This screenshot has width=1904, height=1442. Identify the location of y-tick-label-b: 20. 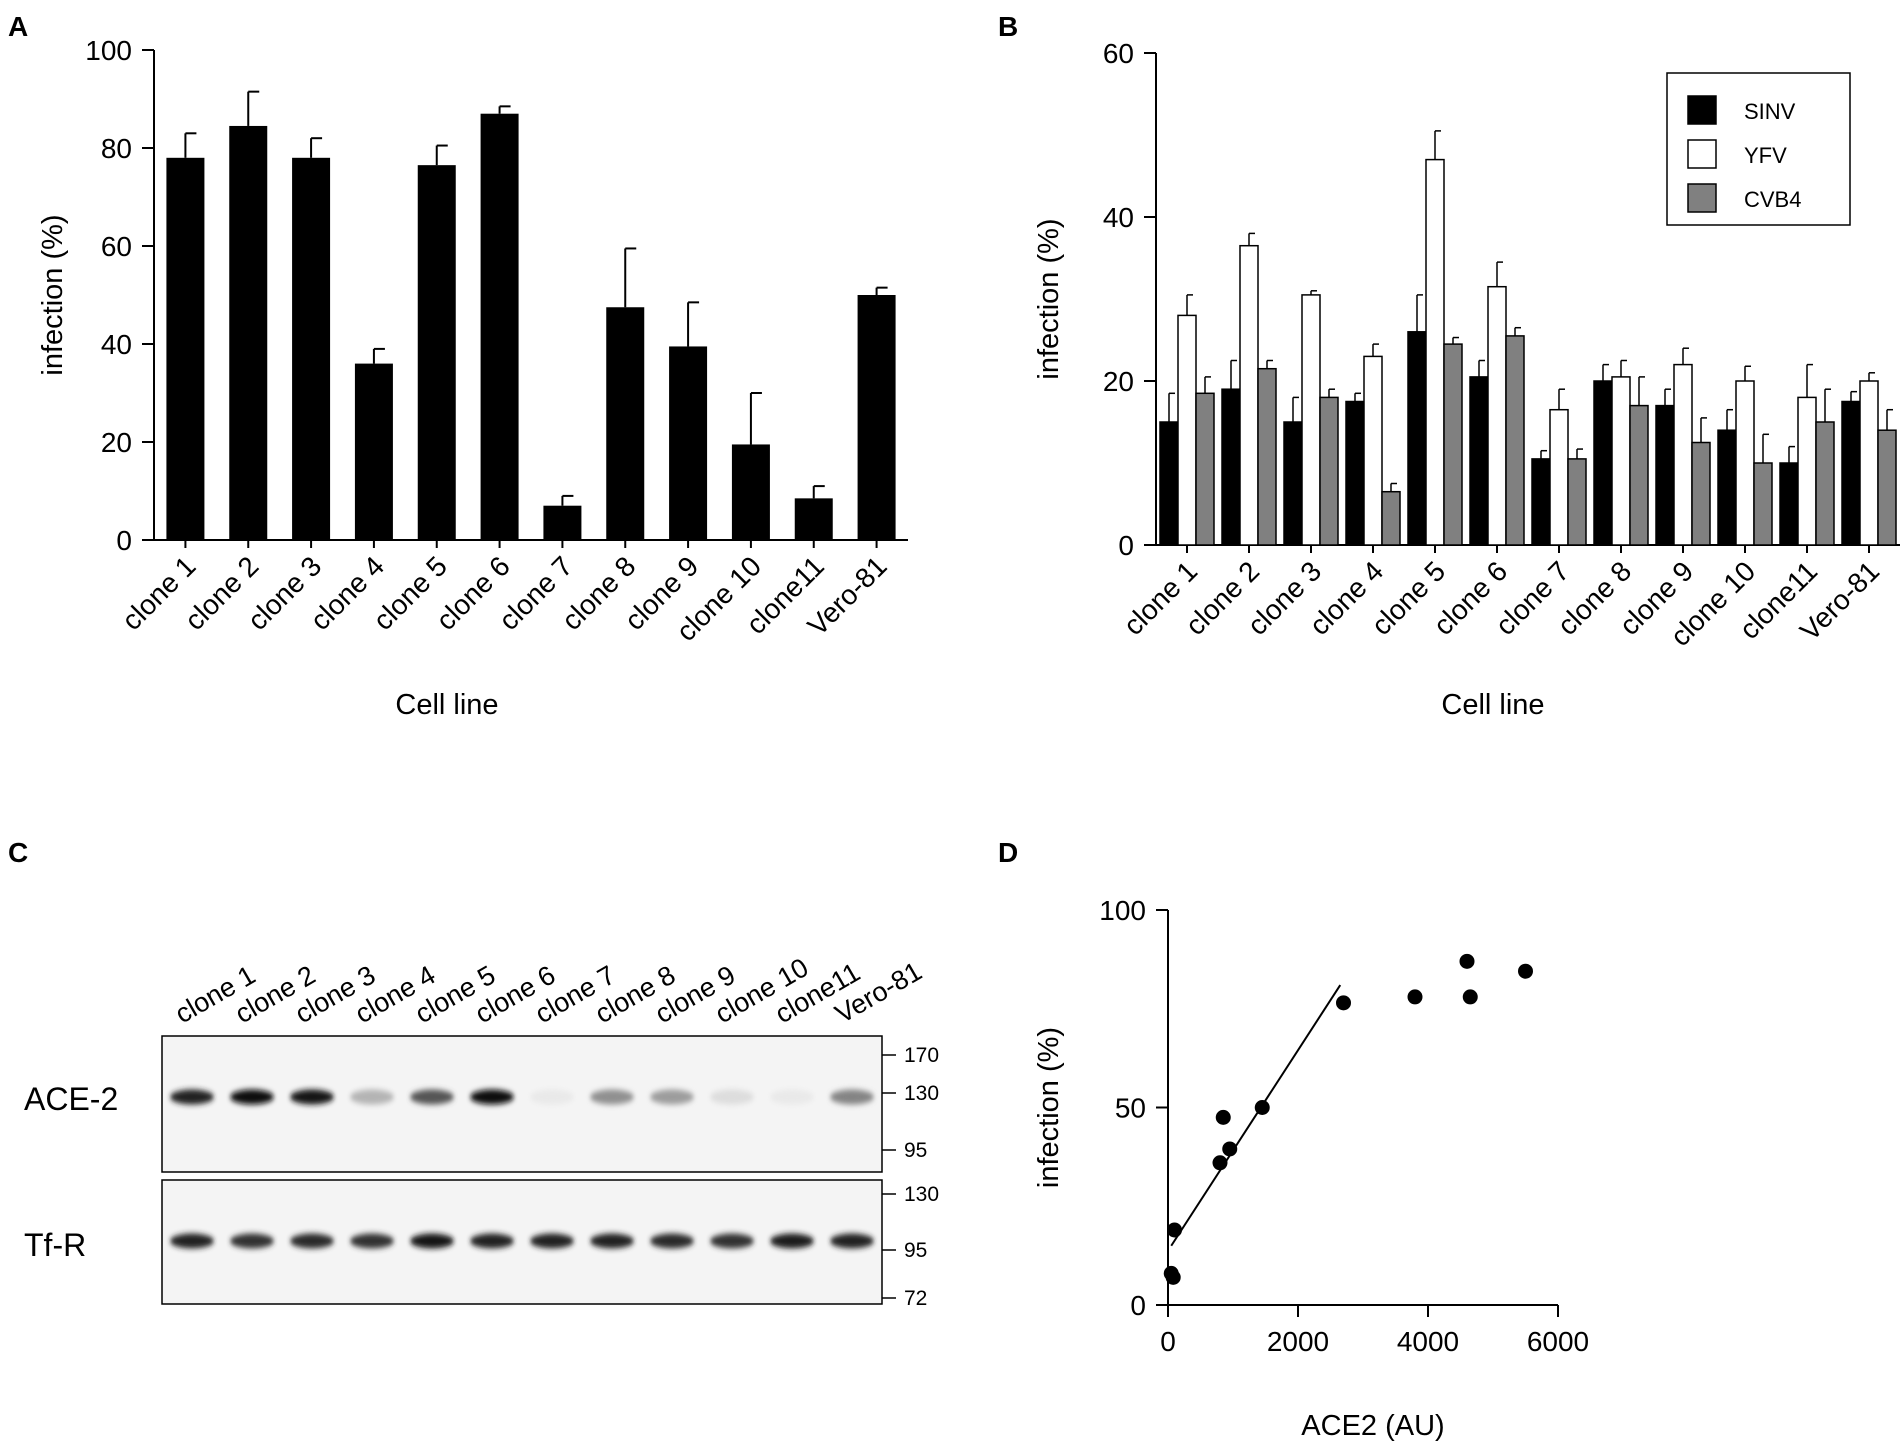
(1118, 381).